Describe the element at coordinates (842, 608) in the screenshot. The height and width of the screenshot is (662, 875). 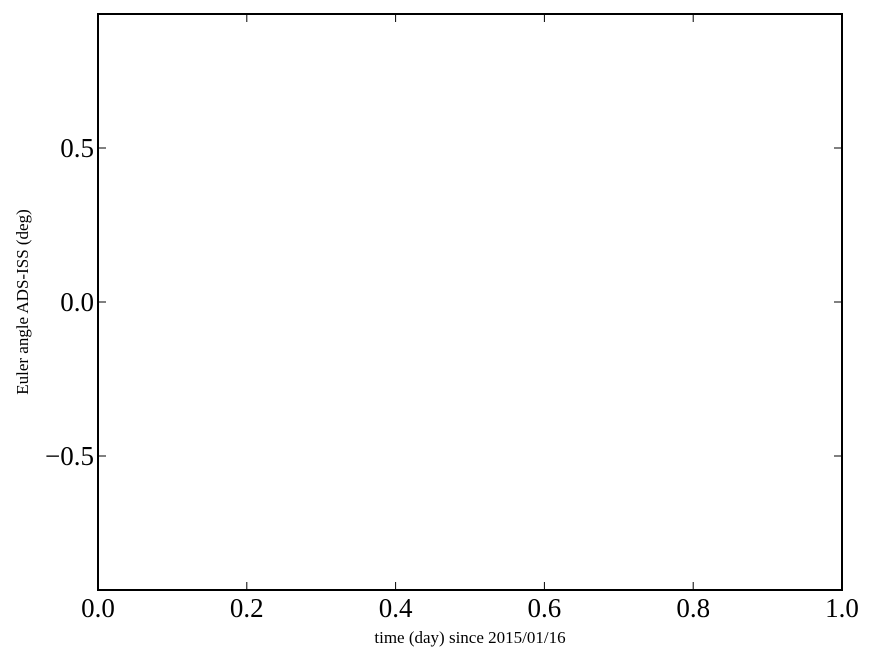
I see `x-tick-label: 1.0` at that location.